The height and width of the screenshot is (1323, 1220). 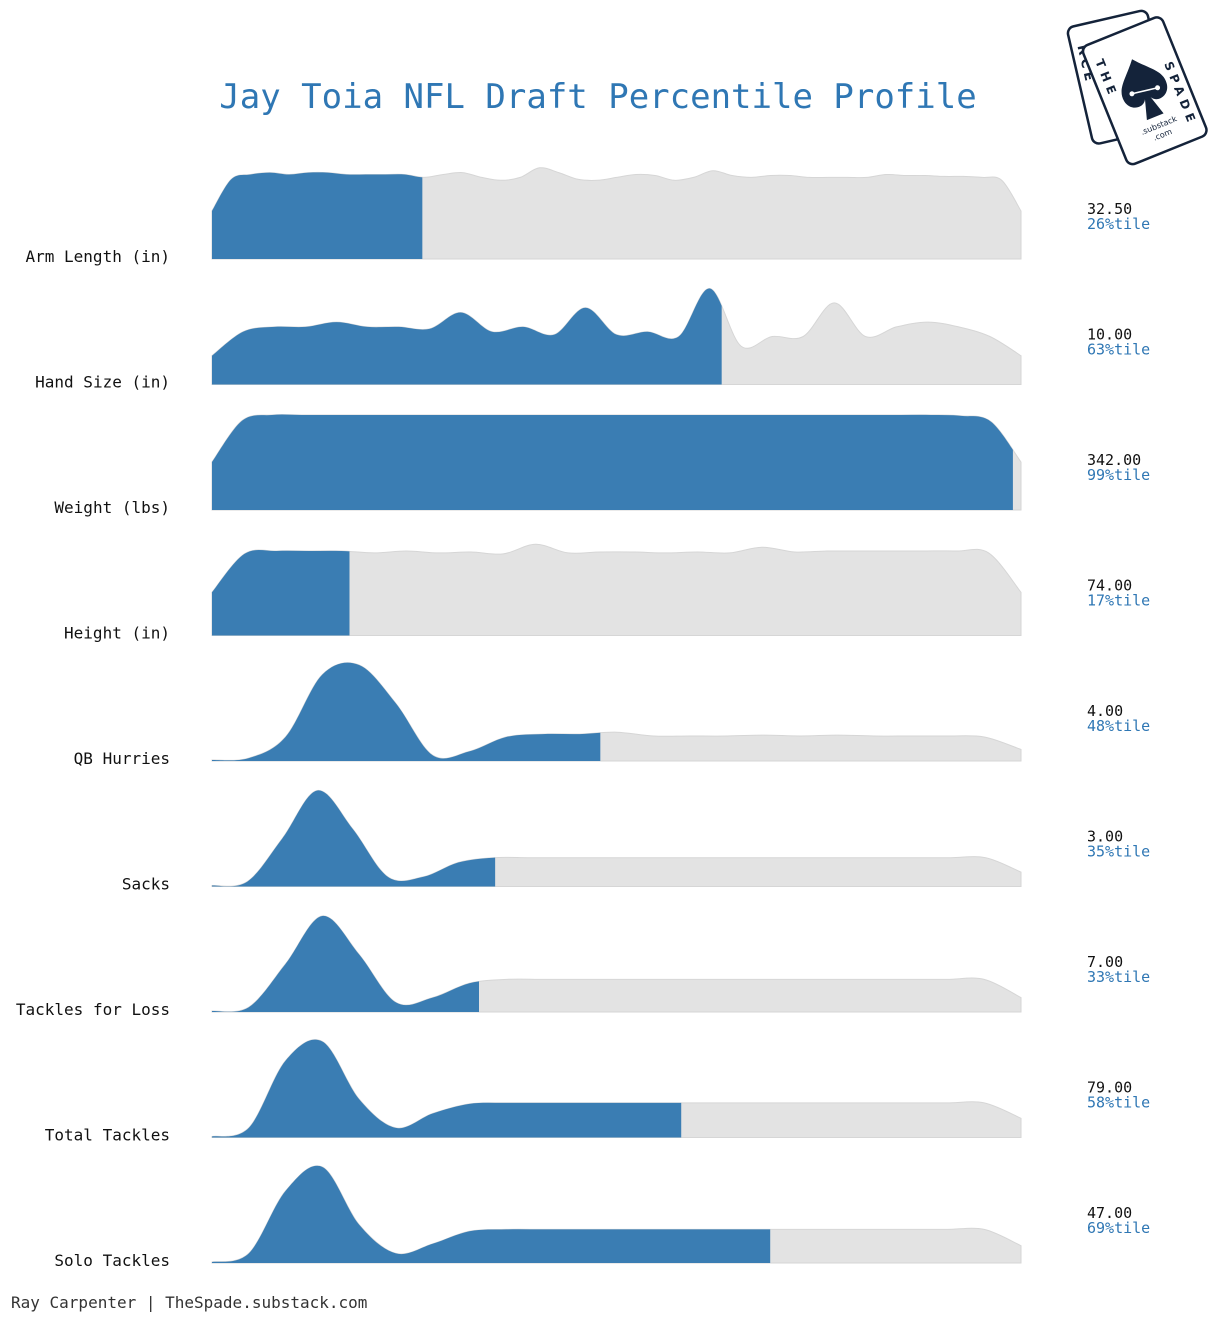 I want to click on metric-label-4: QB Hurries, so click(x=122, y=758).